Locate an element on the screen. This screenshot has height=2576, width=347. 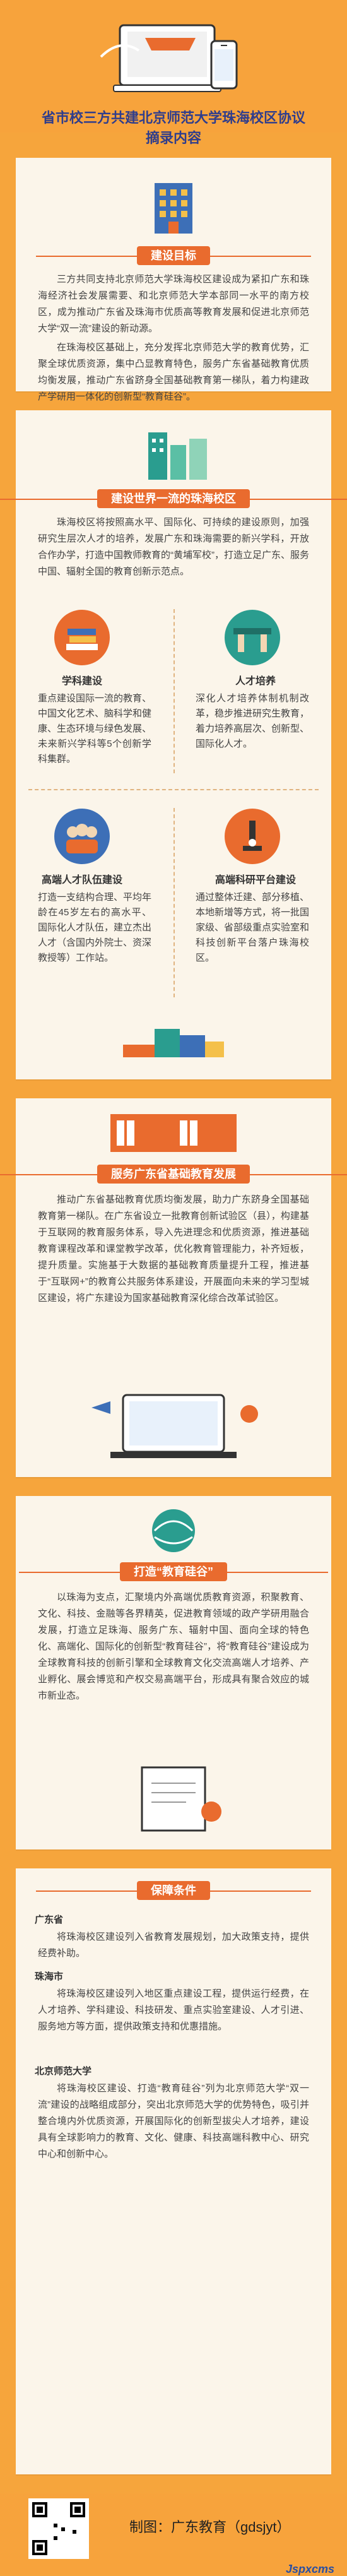
header-banner: 省市校三方共建北京师范大学珠海校区协议 摘录内容 is located at coordinates (173, 73).